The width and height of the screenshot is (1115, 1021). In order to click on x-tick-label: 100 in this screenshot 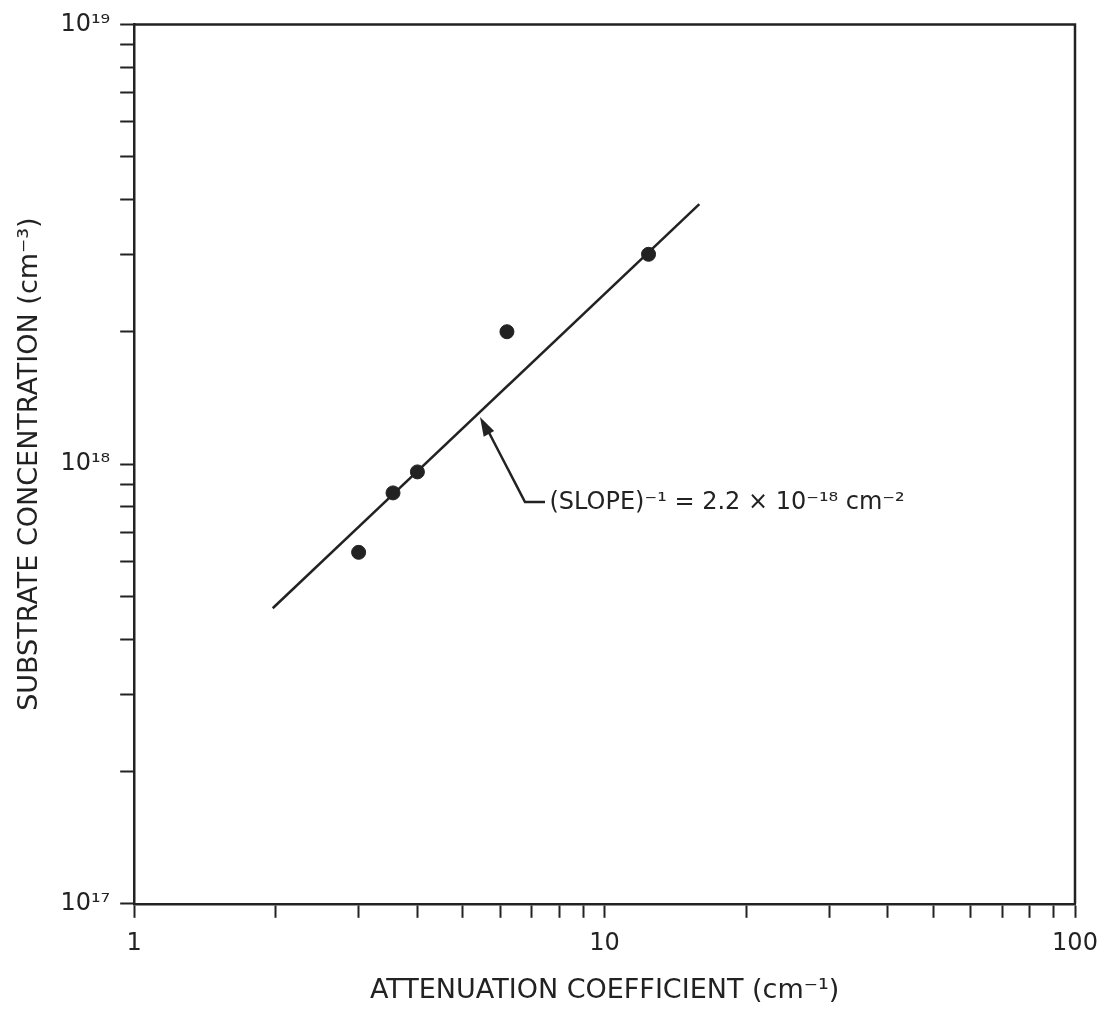, I will do `click(1075, 942)`.